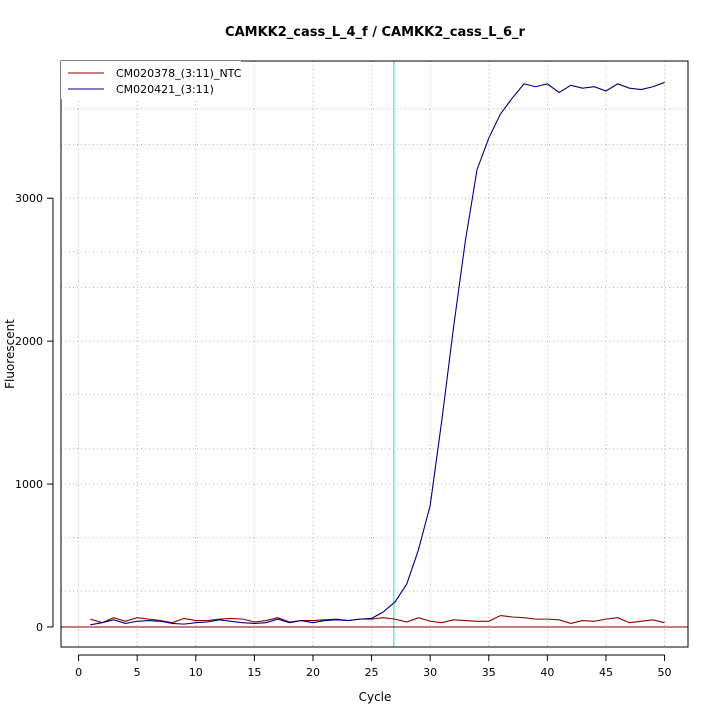  Describe the element at coordinates (665, 672) in the screenshot. I see `x-tick-label: 50` at that location.